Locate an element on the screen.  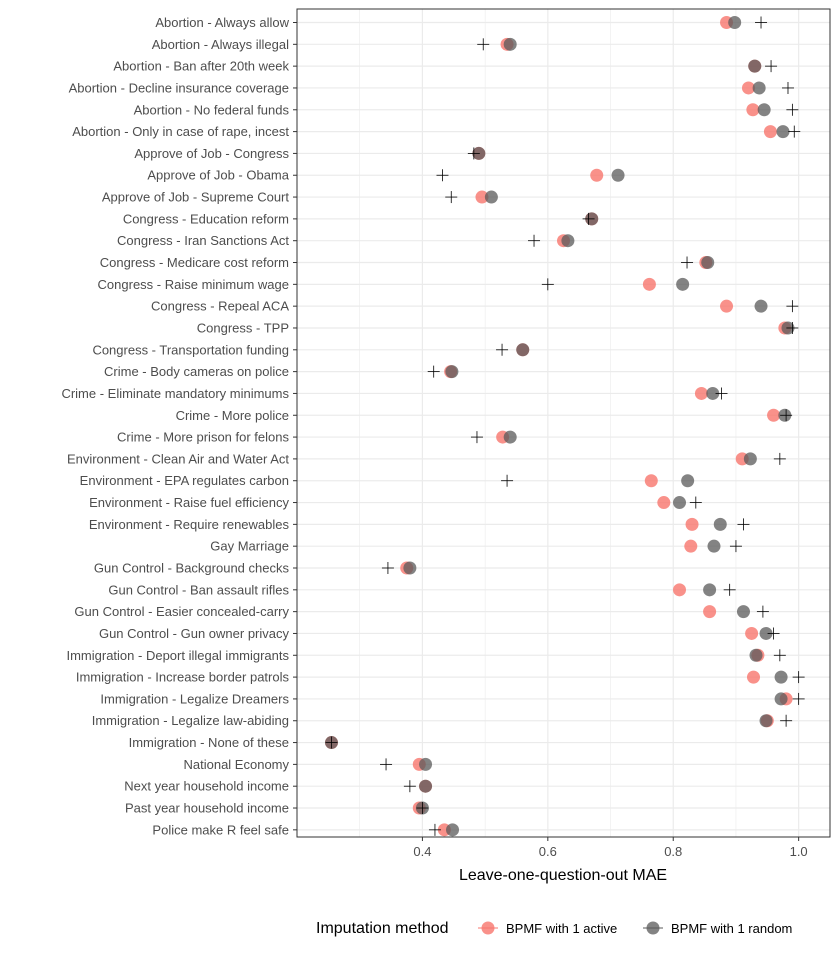
y-tick-label: Immigration - Increase border patrols is located at coordinates (183, 677).